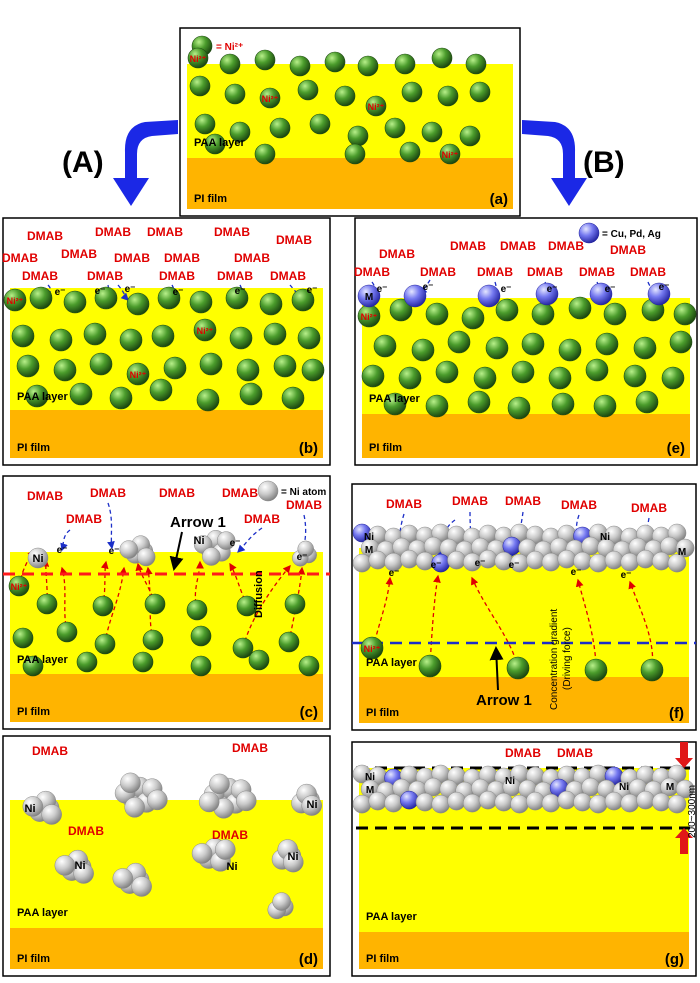 This screenshot has width=700, height=983. I want to click on diffusion-label: Diffusion, so click(259, 594).